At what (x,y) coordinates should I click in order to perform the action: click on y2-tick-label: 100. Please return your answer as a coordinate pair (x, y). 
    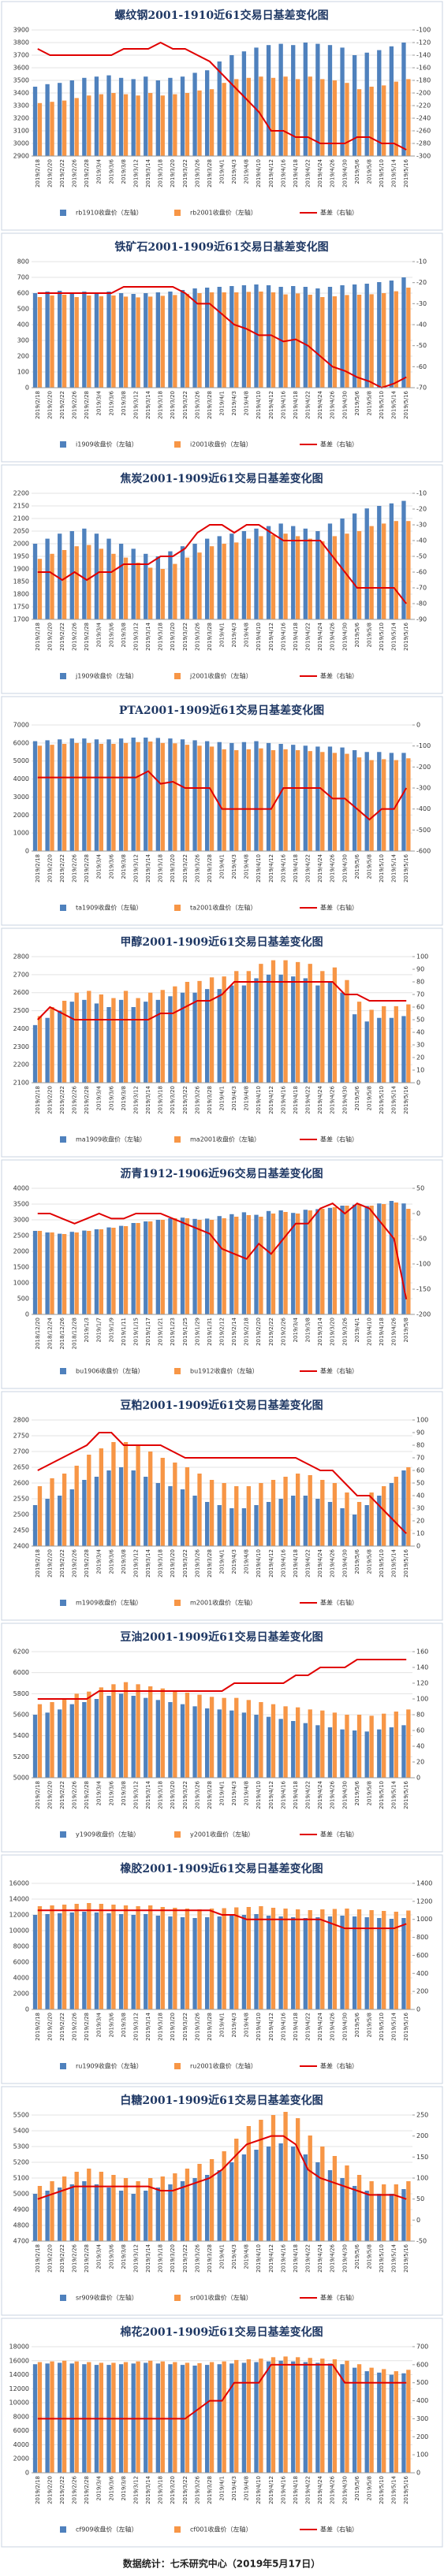
    Looking at the image, I should click on (422, 1699).